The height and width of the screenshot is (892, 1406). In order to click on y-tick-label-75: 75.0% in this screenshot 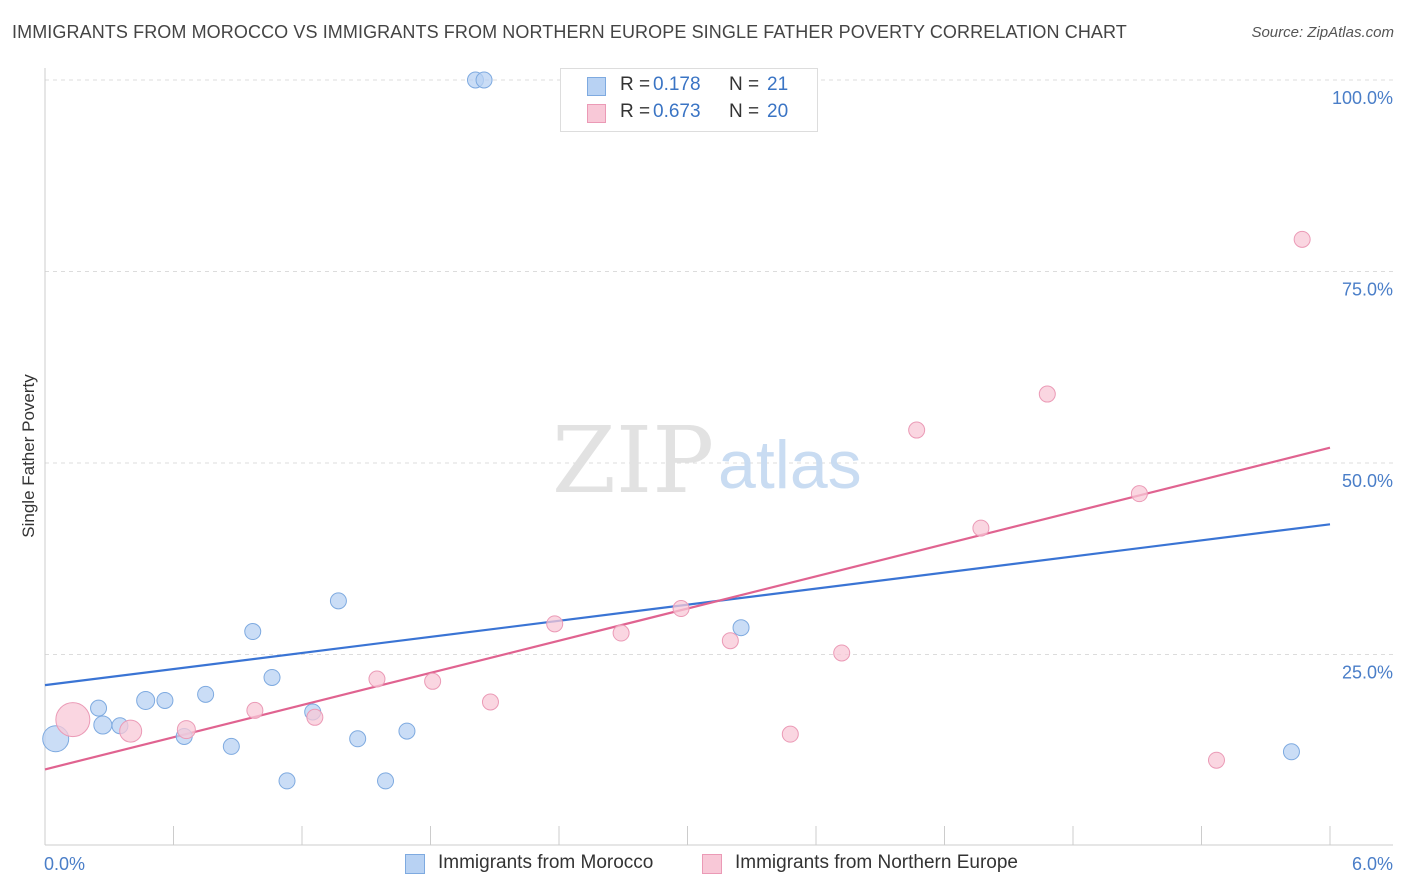, I will do `click(1367, 290)`.